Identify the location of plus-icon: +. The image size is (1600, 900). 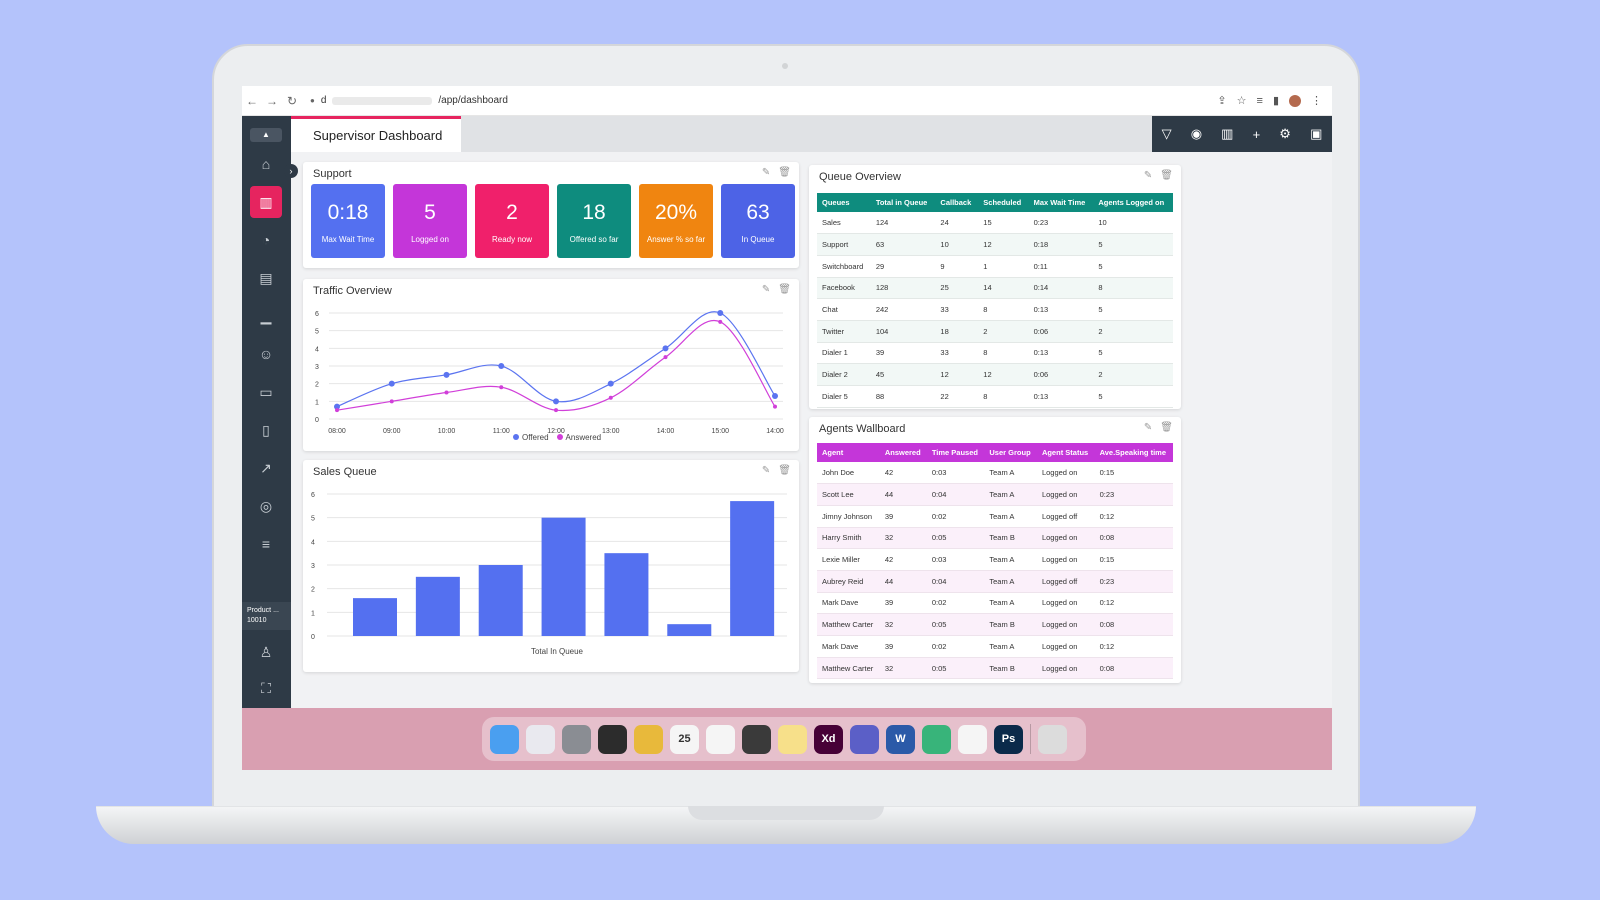
(1256, 134).